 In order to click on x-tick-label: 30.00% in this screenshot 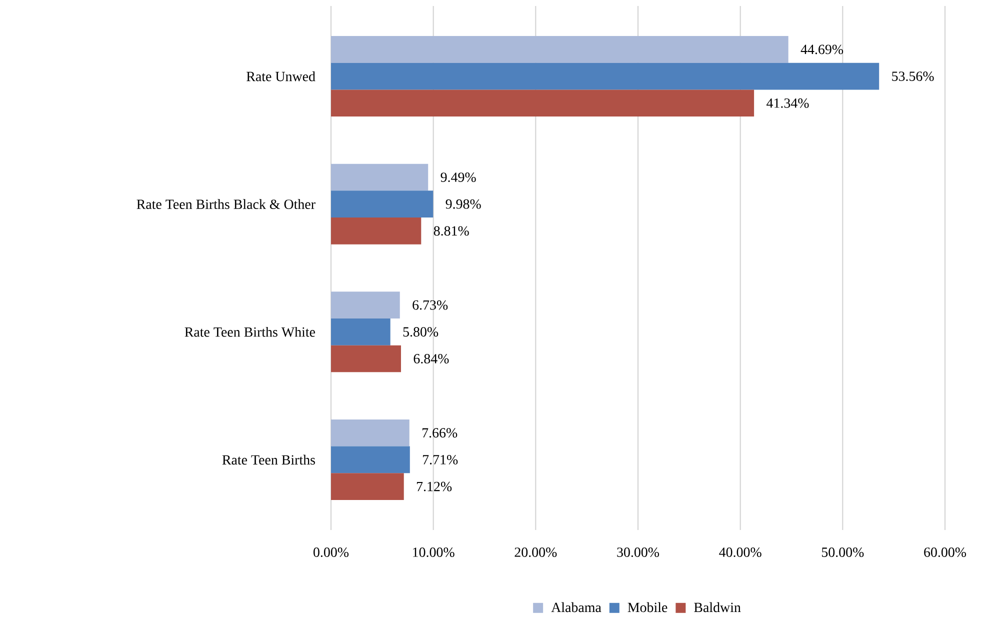, I will do `click(638, 553)`.